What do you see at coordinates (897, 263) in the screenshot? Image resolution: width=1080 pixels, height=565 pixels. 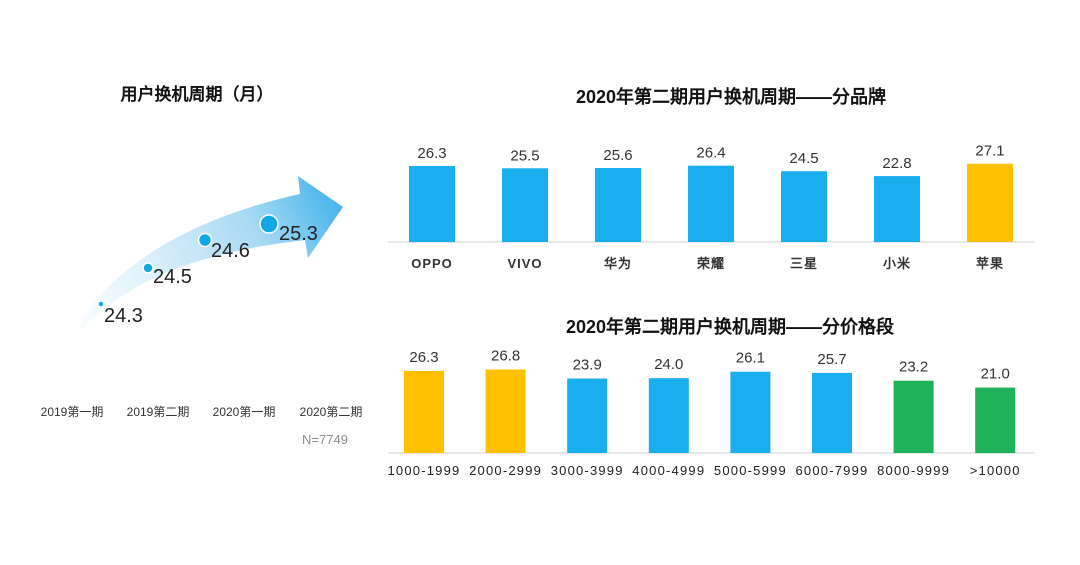 I see `brand-category-label: 小米` at bounding box center [897, 263].